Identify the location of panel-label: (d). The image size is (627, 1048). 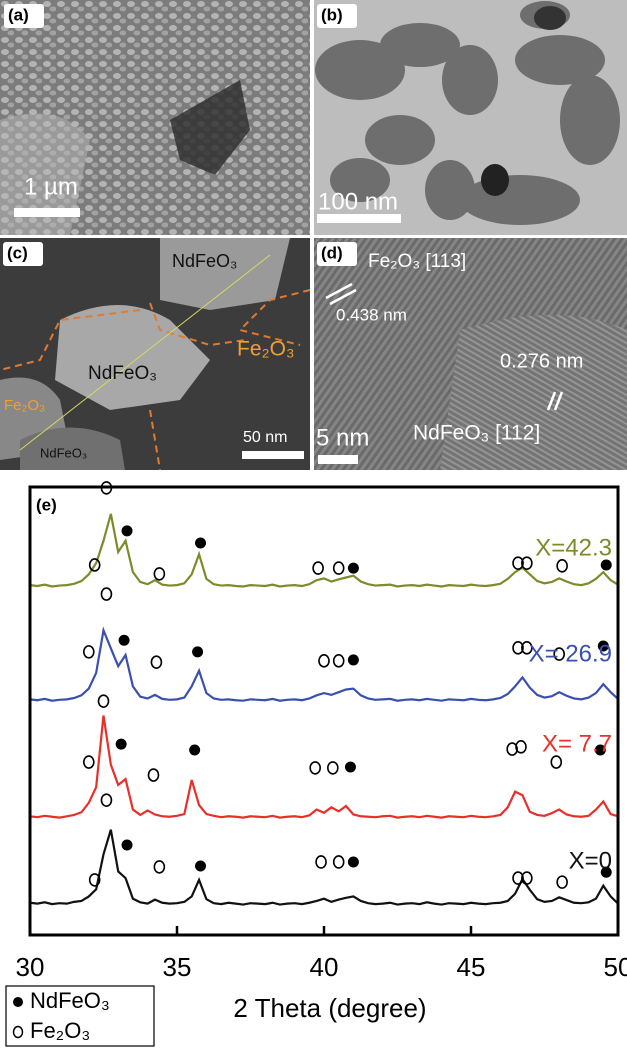
(332, 252).